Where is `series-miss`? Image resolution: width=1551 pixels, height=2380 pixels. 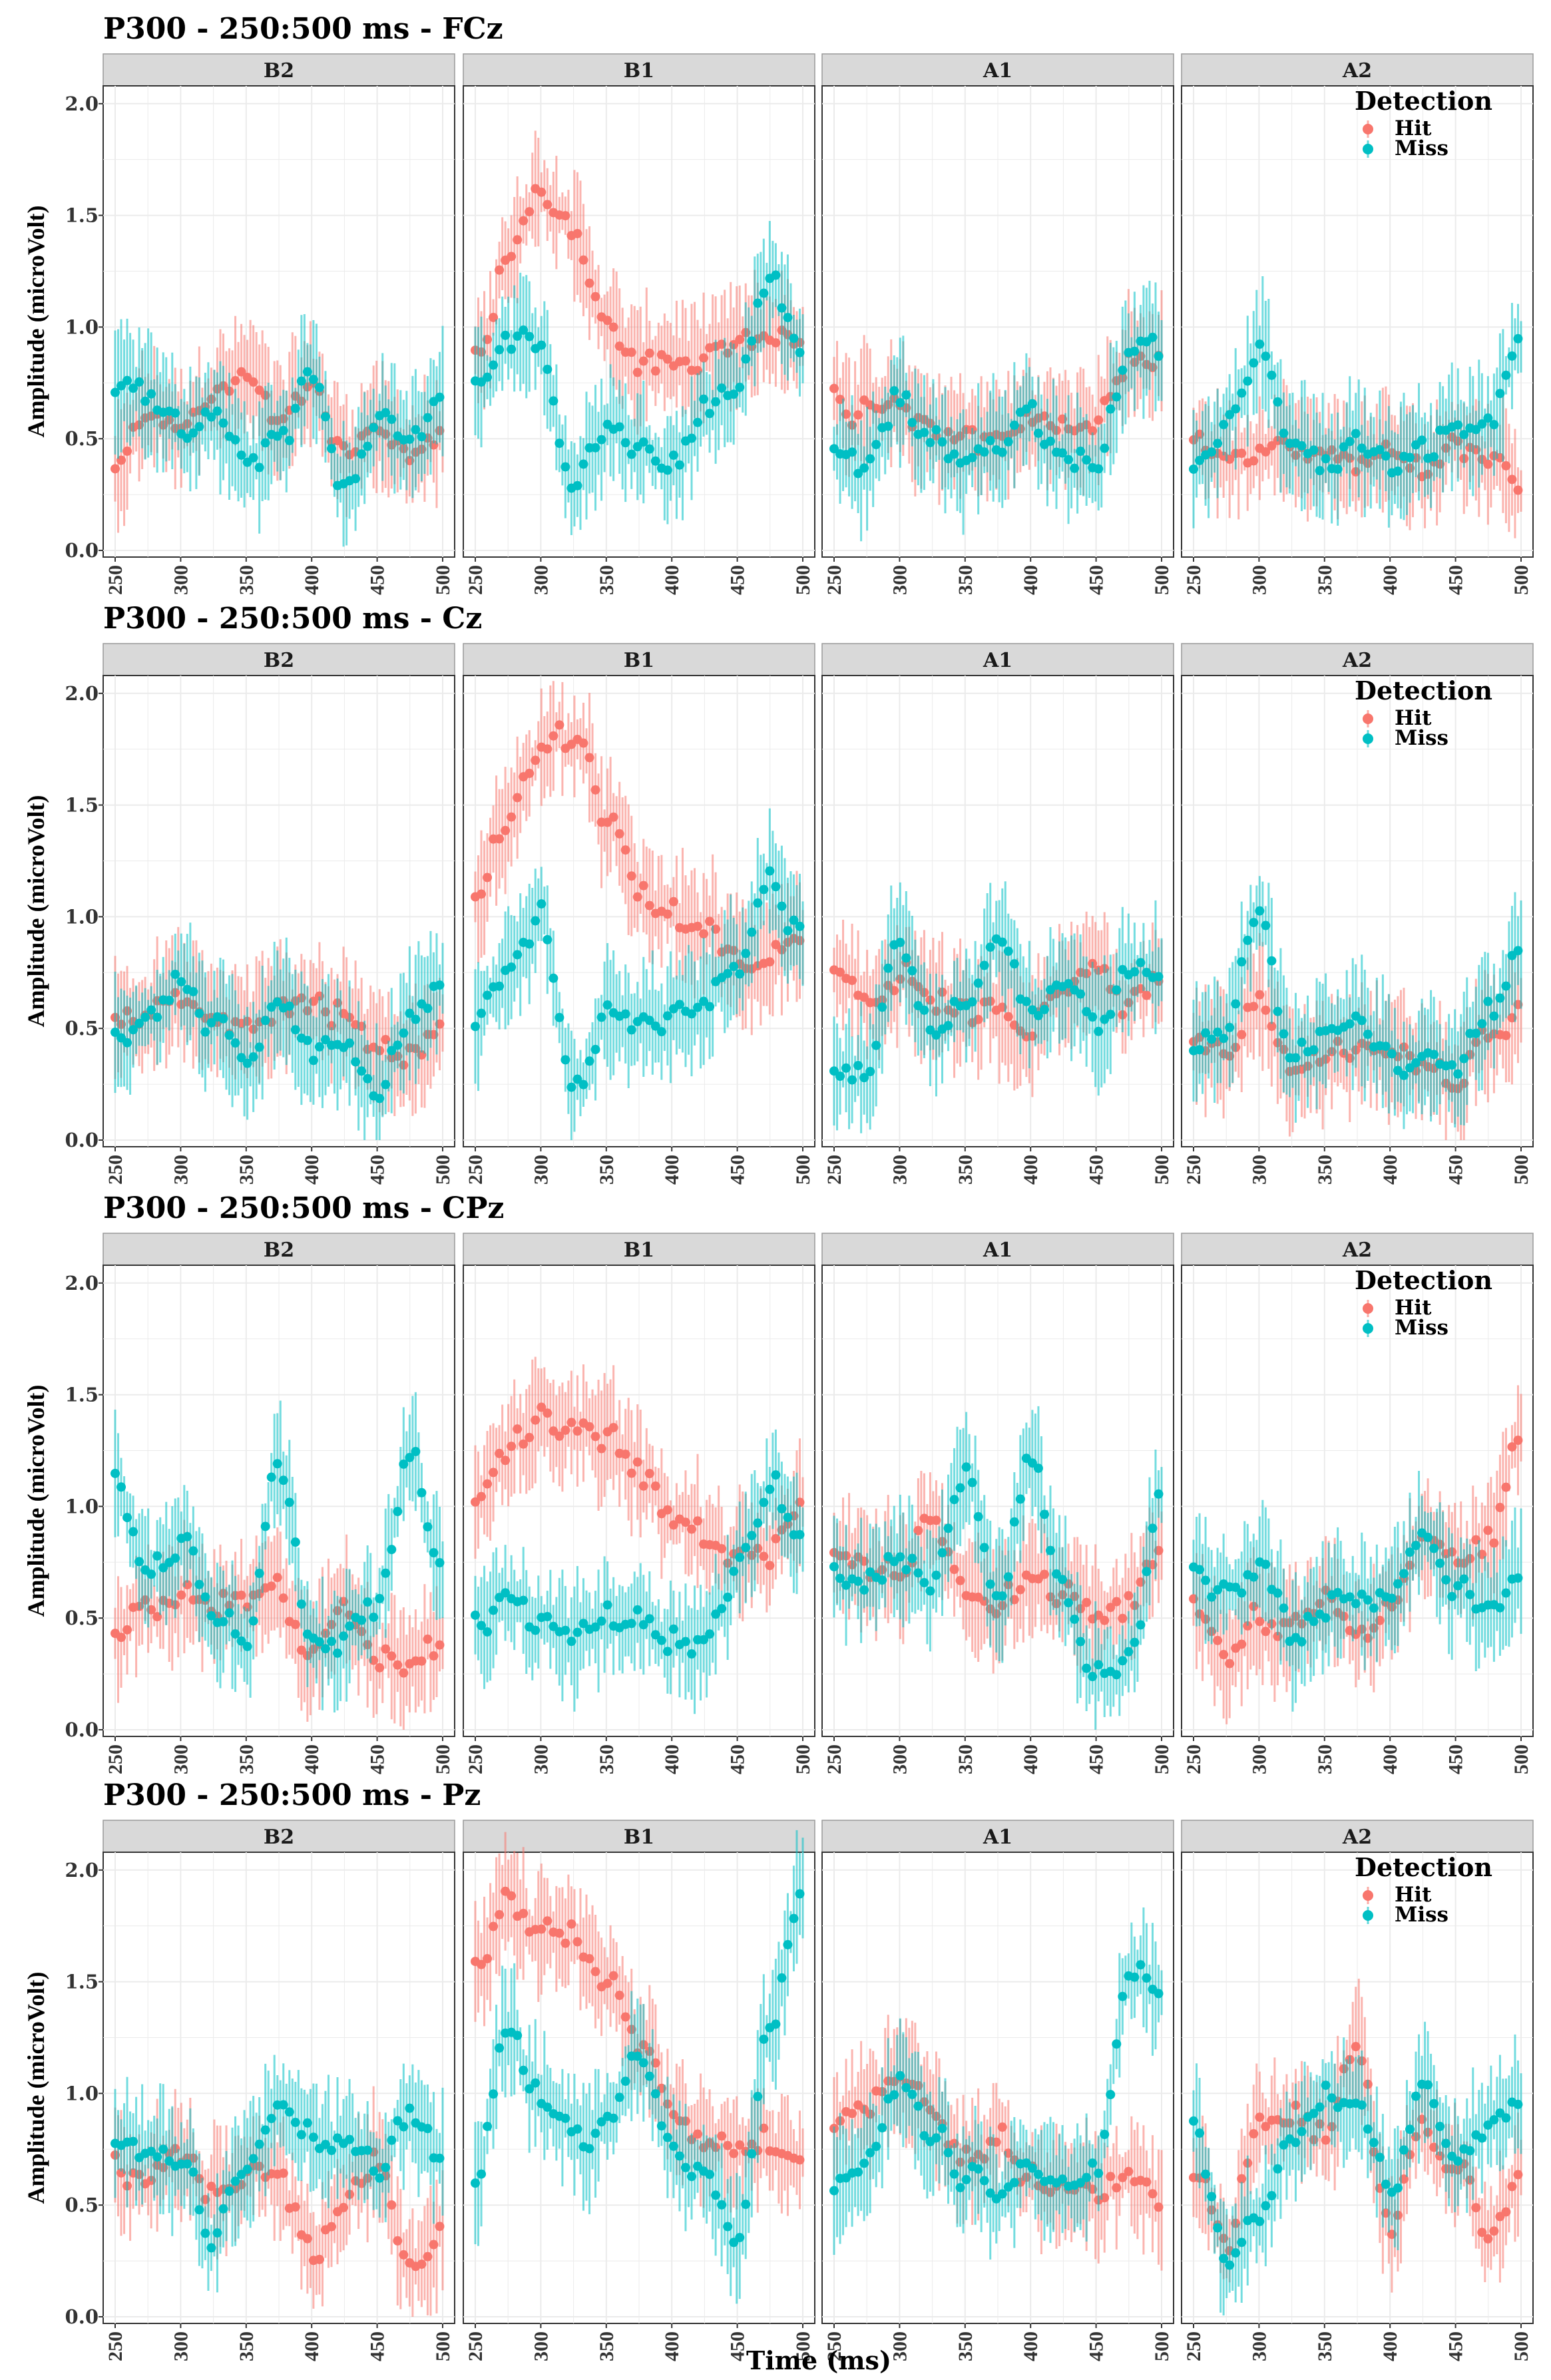 series-miss is located at coordinates (997, 411).